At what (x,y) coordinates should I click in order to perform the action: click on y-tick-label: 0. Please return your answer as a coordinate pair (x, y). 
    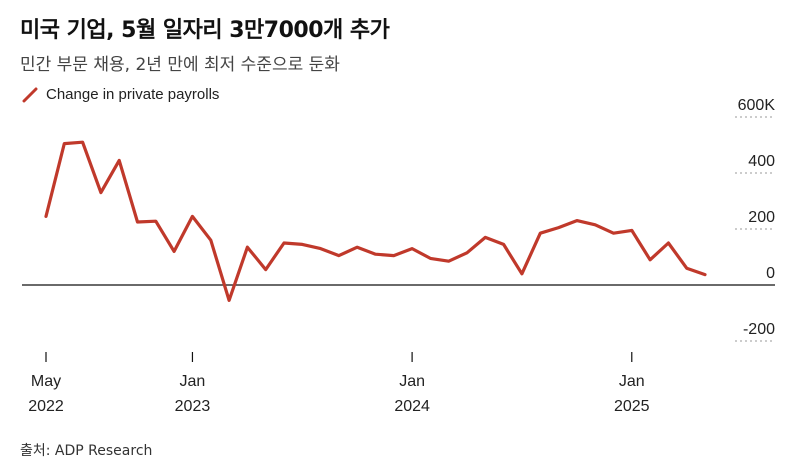
    Looking at the image, I should click on (770, 273).